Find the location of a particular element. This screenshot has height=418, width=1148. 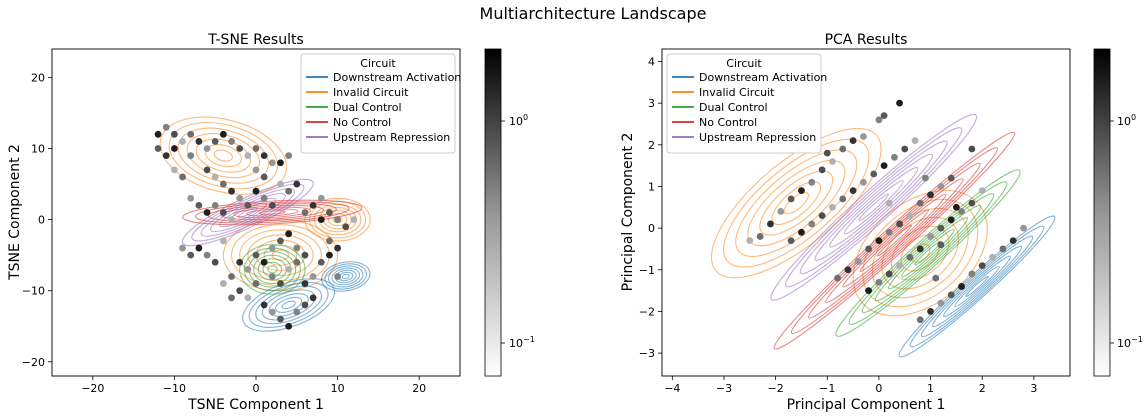

pca-contour-downstream-activation is located at coordinates (977, 286).